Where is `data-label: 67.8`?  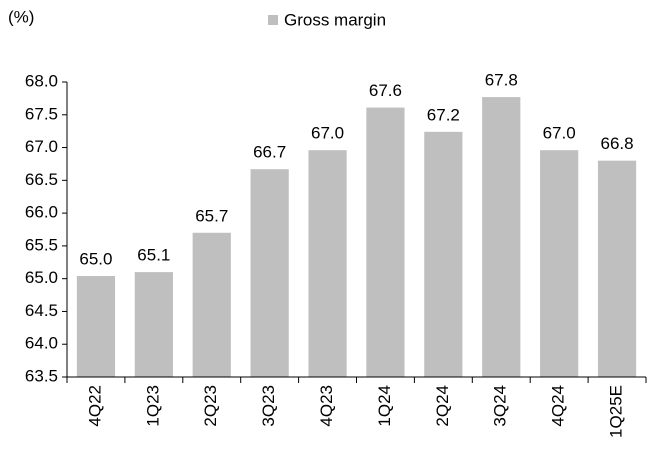 data-label: 67.8 is located at coordinates (501, 80).